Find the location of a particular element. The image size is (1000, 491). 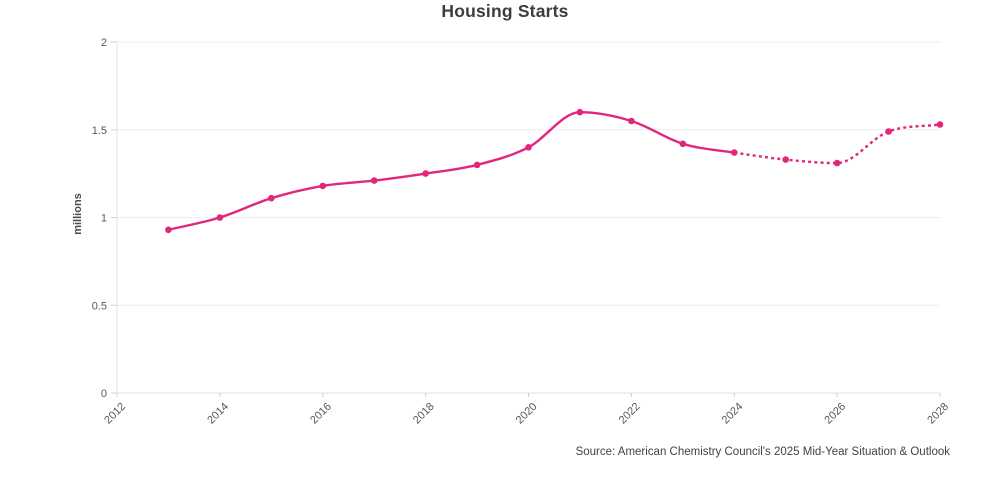

series-line-solid is located at coordinates (451, 170).